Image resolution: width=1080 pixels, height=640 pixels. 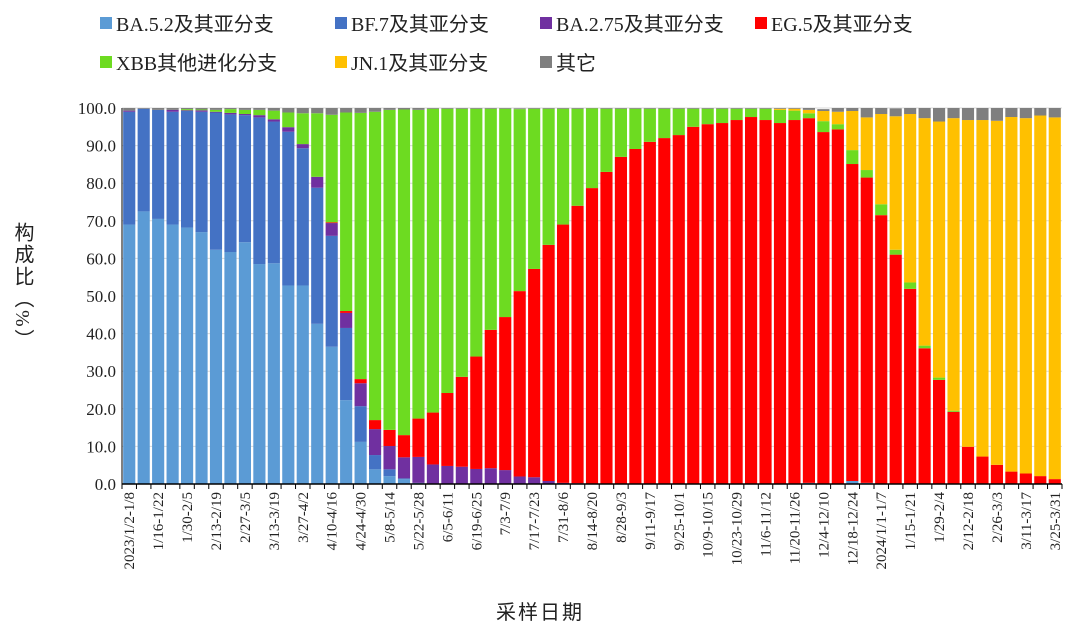 I want to click on legend-item-xbb: XBB其他进化分支, so click(x=188, y=61).